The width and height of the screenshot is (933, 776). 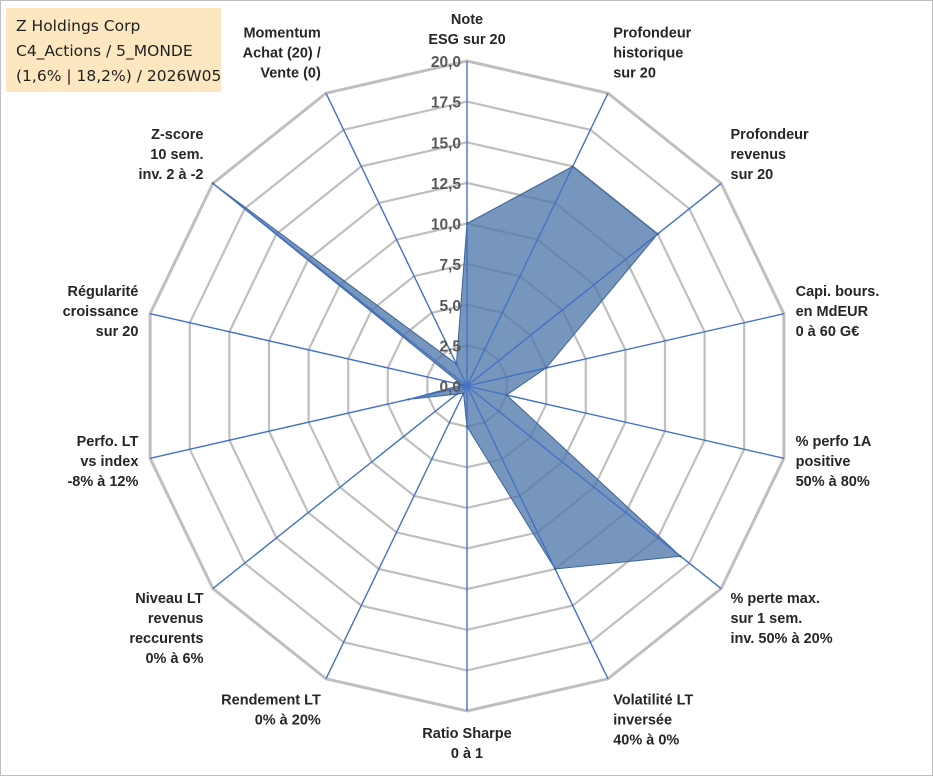 What do you see at coordinates (466, 744) in the screenshot?
I see `axis-label-7: Ratio Sharpe 0 à 1` at bounding box center [466, 744].